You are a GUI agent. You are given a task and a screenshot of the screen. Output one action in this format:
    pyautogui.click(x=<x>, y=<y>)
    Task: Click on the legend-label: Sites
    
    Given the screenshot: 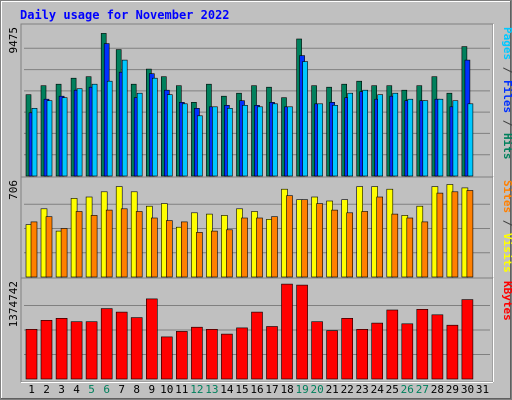 What is the action you would take?
    pyautogui.click(x=506, y=196)
    